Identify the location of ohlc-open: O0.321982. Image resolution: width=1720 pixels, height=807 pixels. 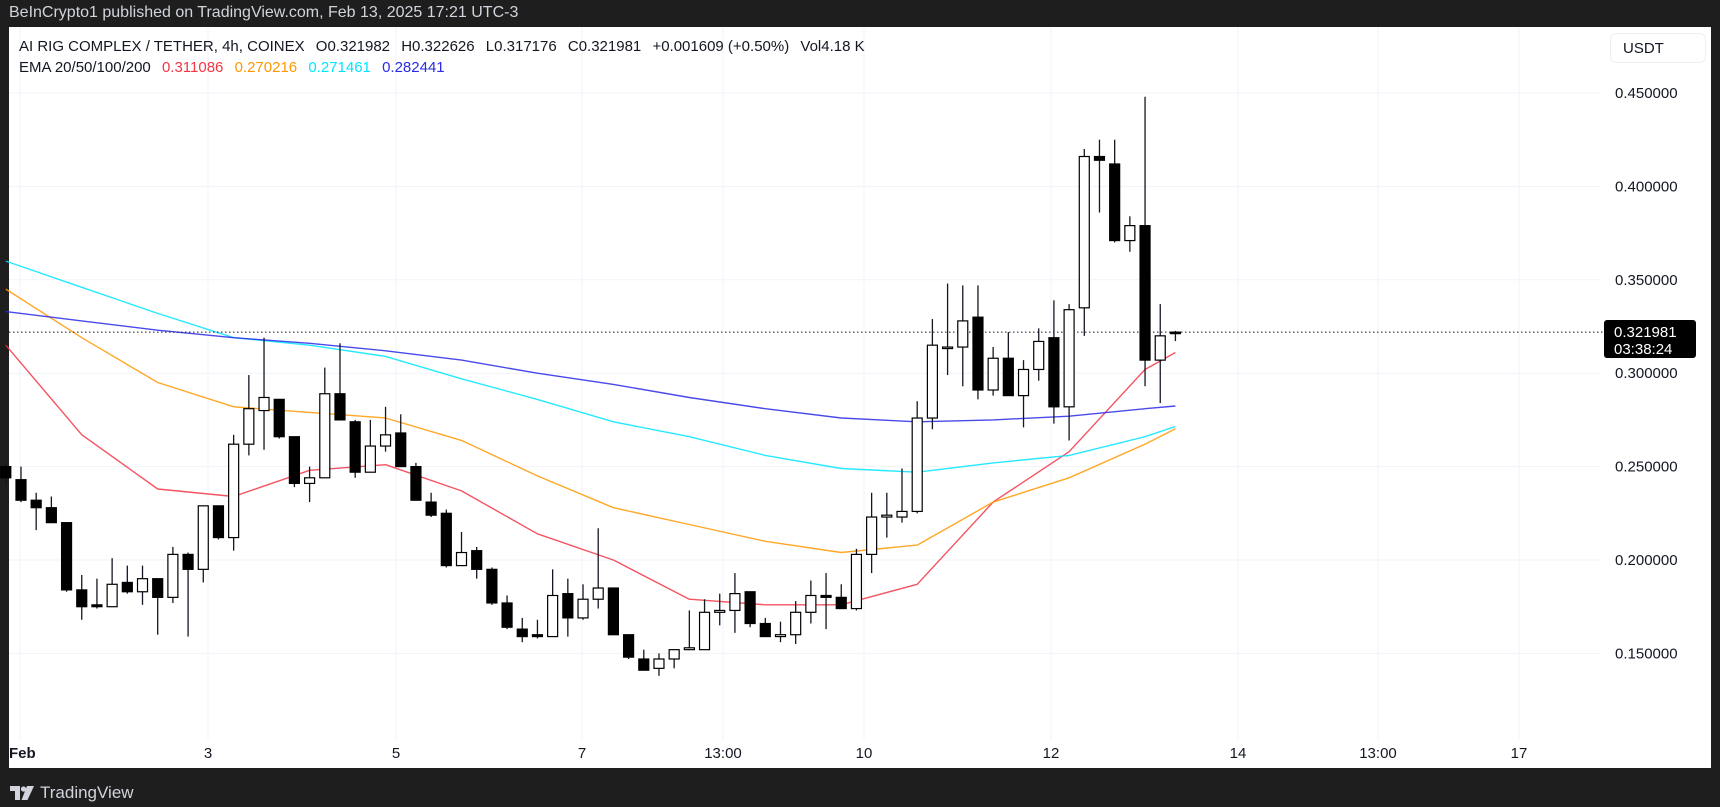
(353, 46).